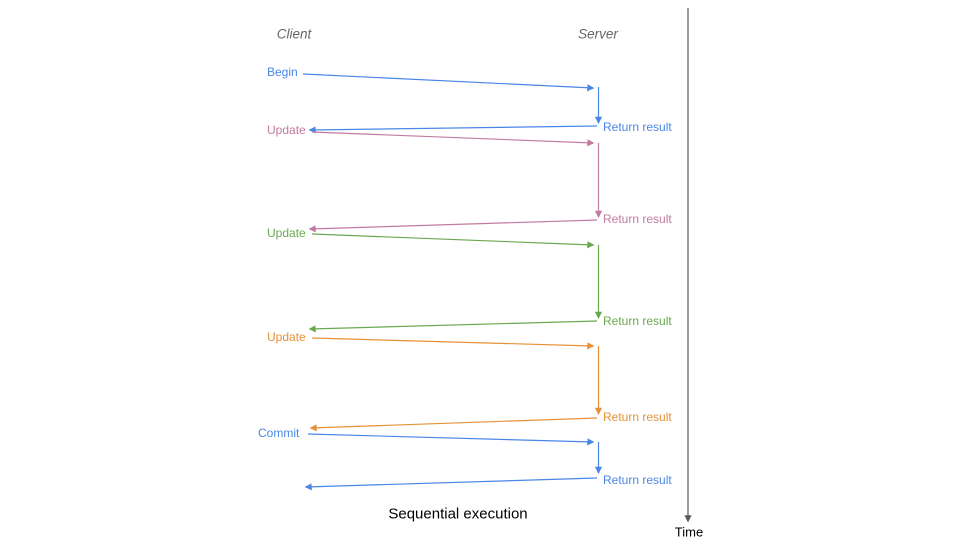 The image size is (960, 540). I want to click on diagram-title: Sequential execution, so click(458, 514).